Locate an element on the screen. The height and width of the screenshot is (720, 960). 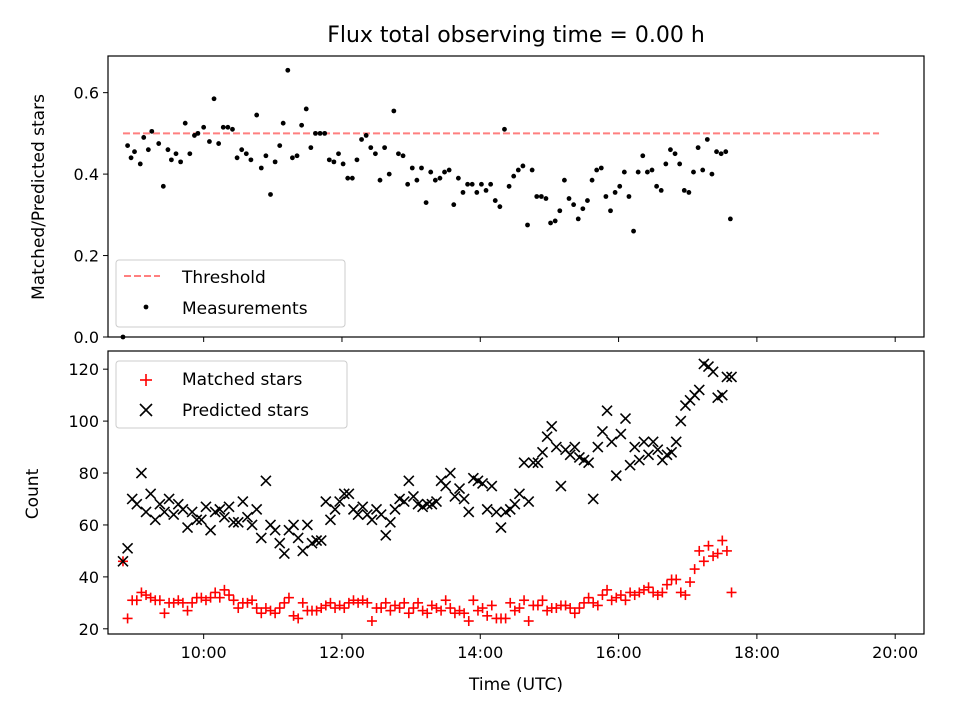
y-tick-label: 60 is located at coordinates (89, 525).